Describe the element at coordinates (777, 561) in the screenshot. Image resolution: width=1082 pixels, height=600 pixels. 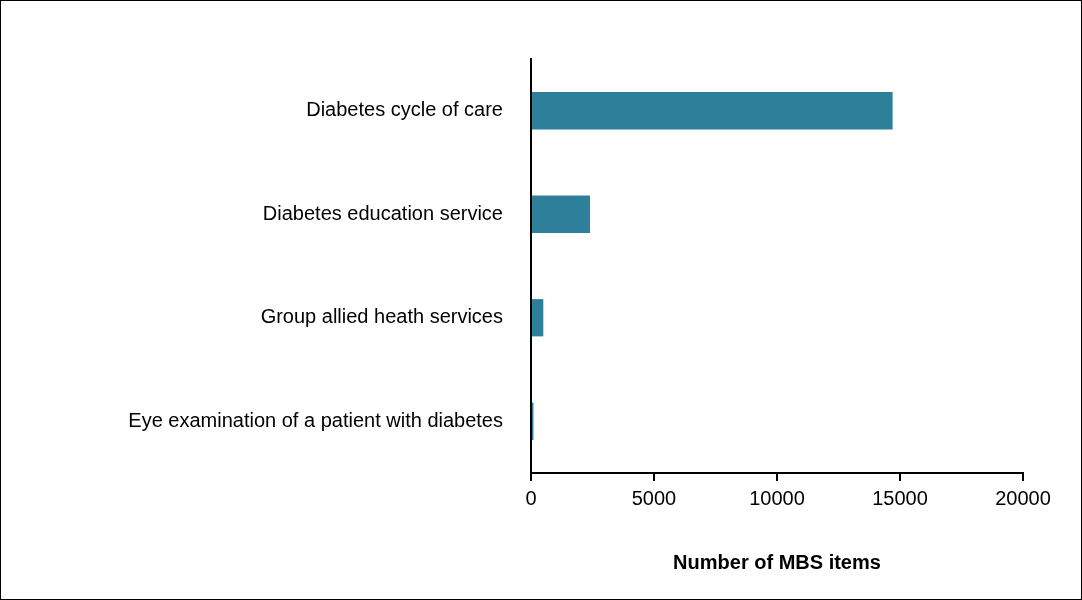
I see `x-axis-title: Number of MBS items` at that location.